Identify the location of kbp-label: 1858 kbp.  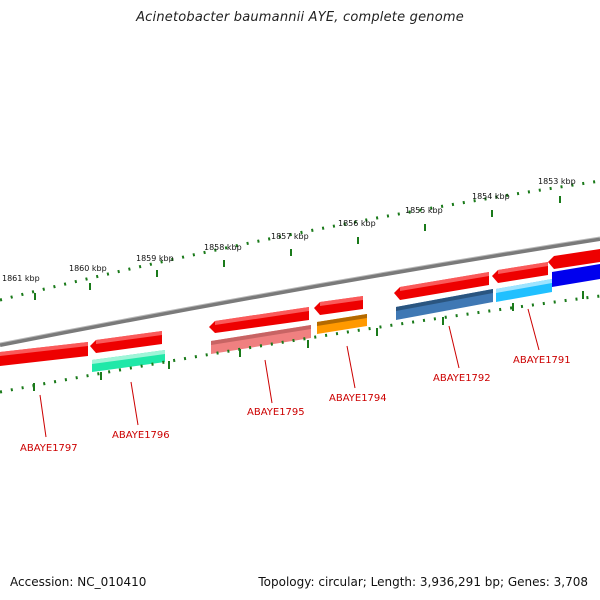
(223, 247).